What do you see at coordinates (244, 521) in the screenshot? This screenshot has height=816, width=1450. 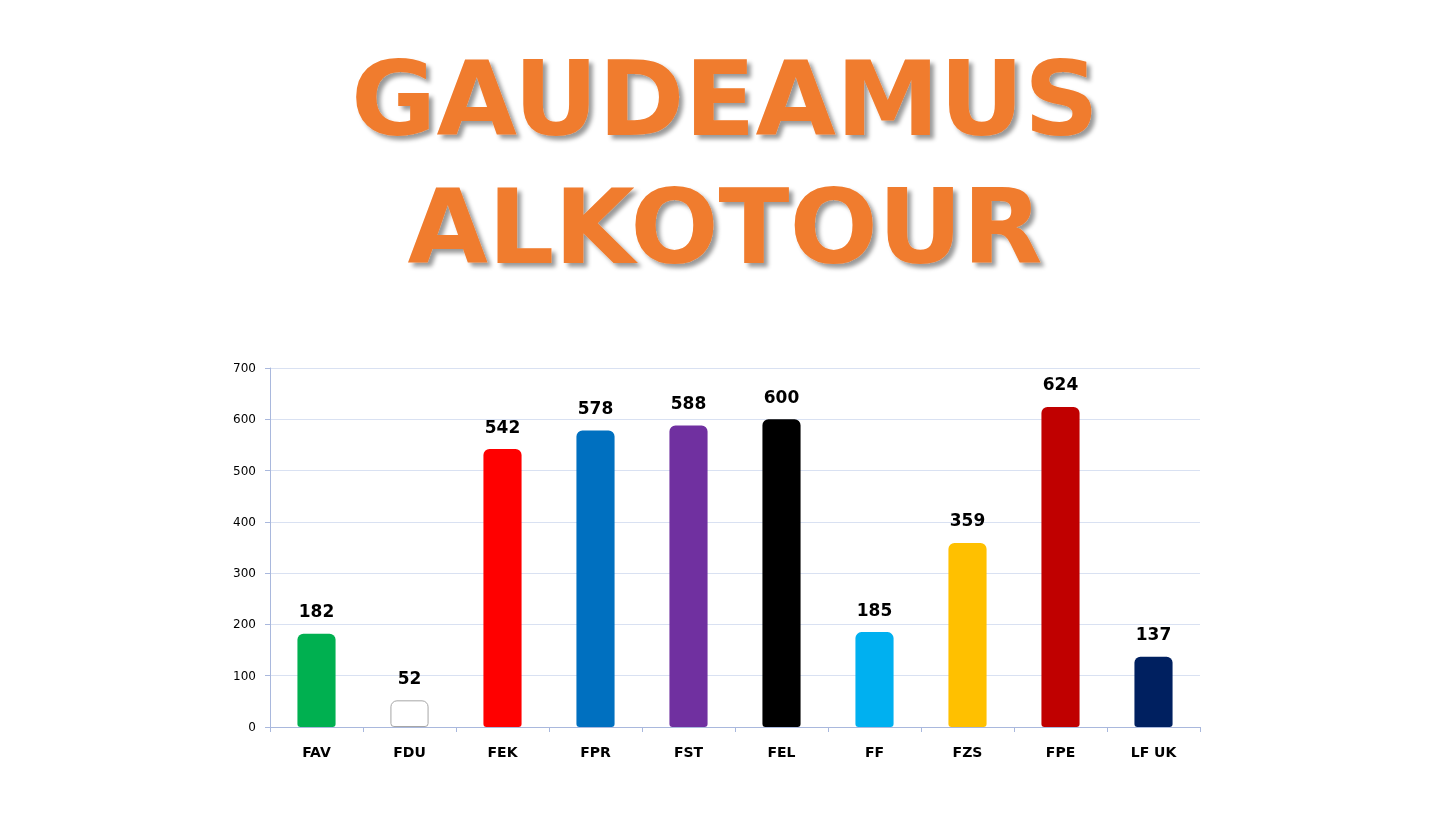 I see `y-tick-label: 400` at bounding box center [244, 521].